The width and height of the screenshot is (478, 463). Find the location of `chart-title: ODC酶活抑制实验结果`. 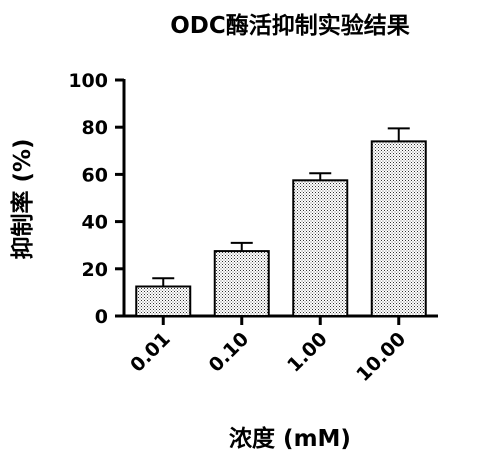

chart-title: ODC酶活抑制实验结果 is located at coordinates (290, 25).